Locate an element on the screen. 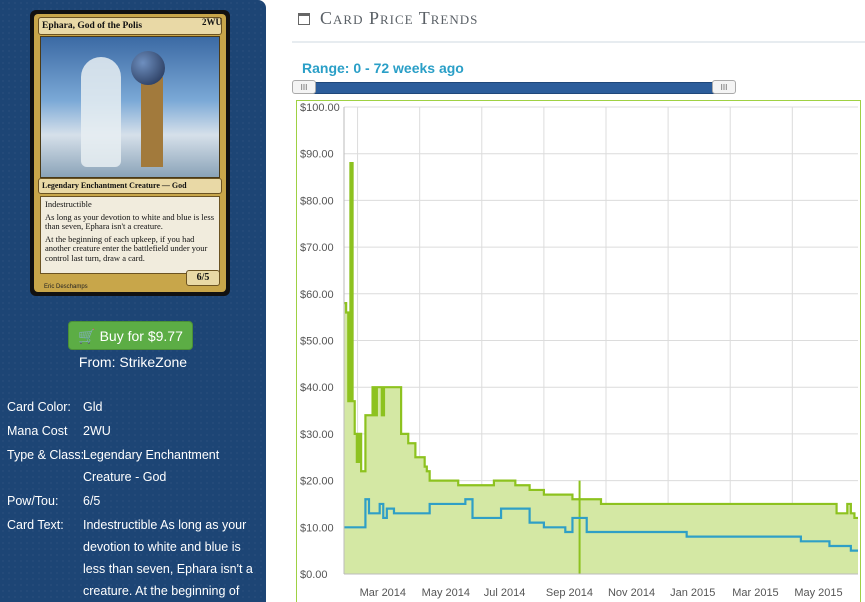 The width and height of the screenshot is (865, 602). info-value-type-1: Legendary Enchantment is located at coordinates (151, 455).